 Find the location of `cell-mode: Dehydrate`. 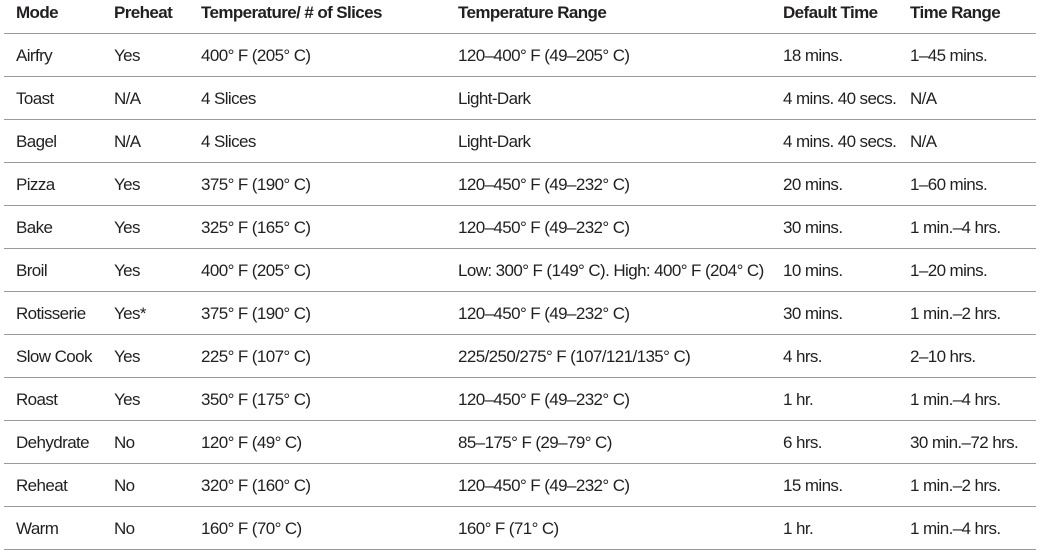

cell-mode: Dehydrate is located at coordinates (53, 442).